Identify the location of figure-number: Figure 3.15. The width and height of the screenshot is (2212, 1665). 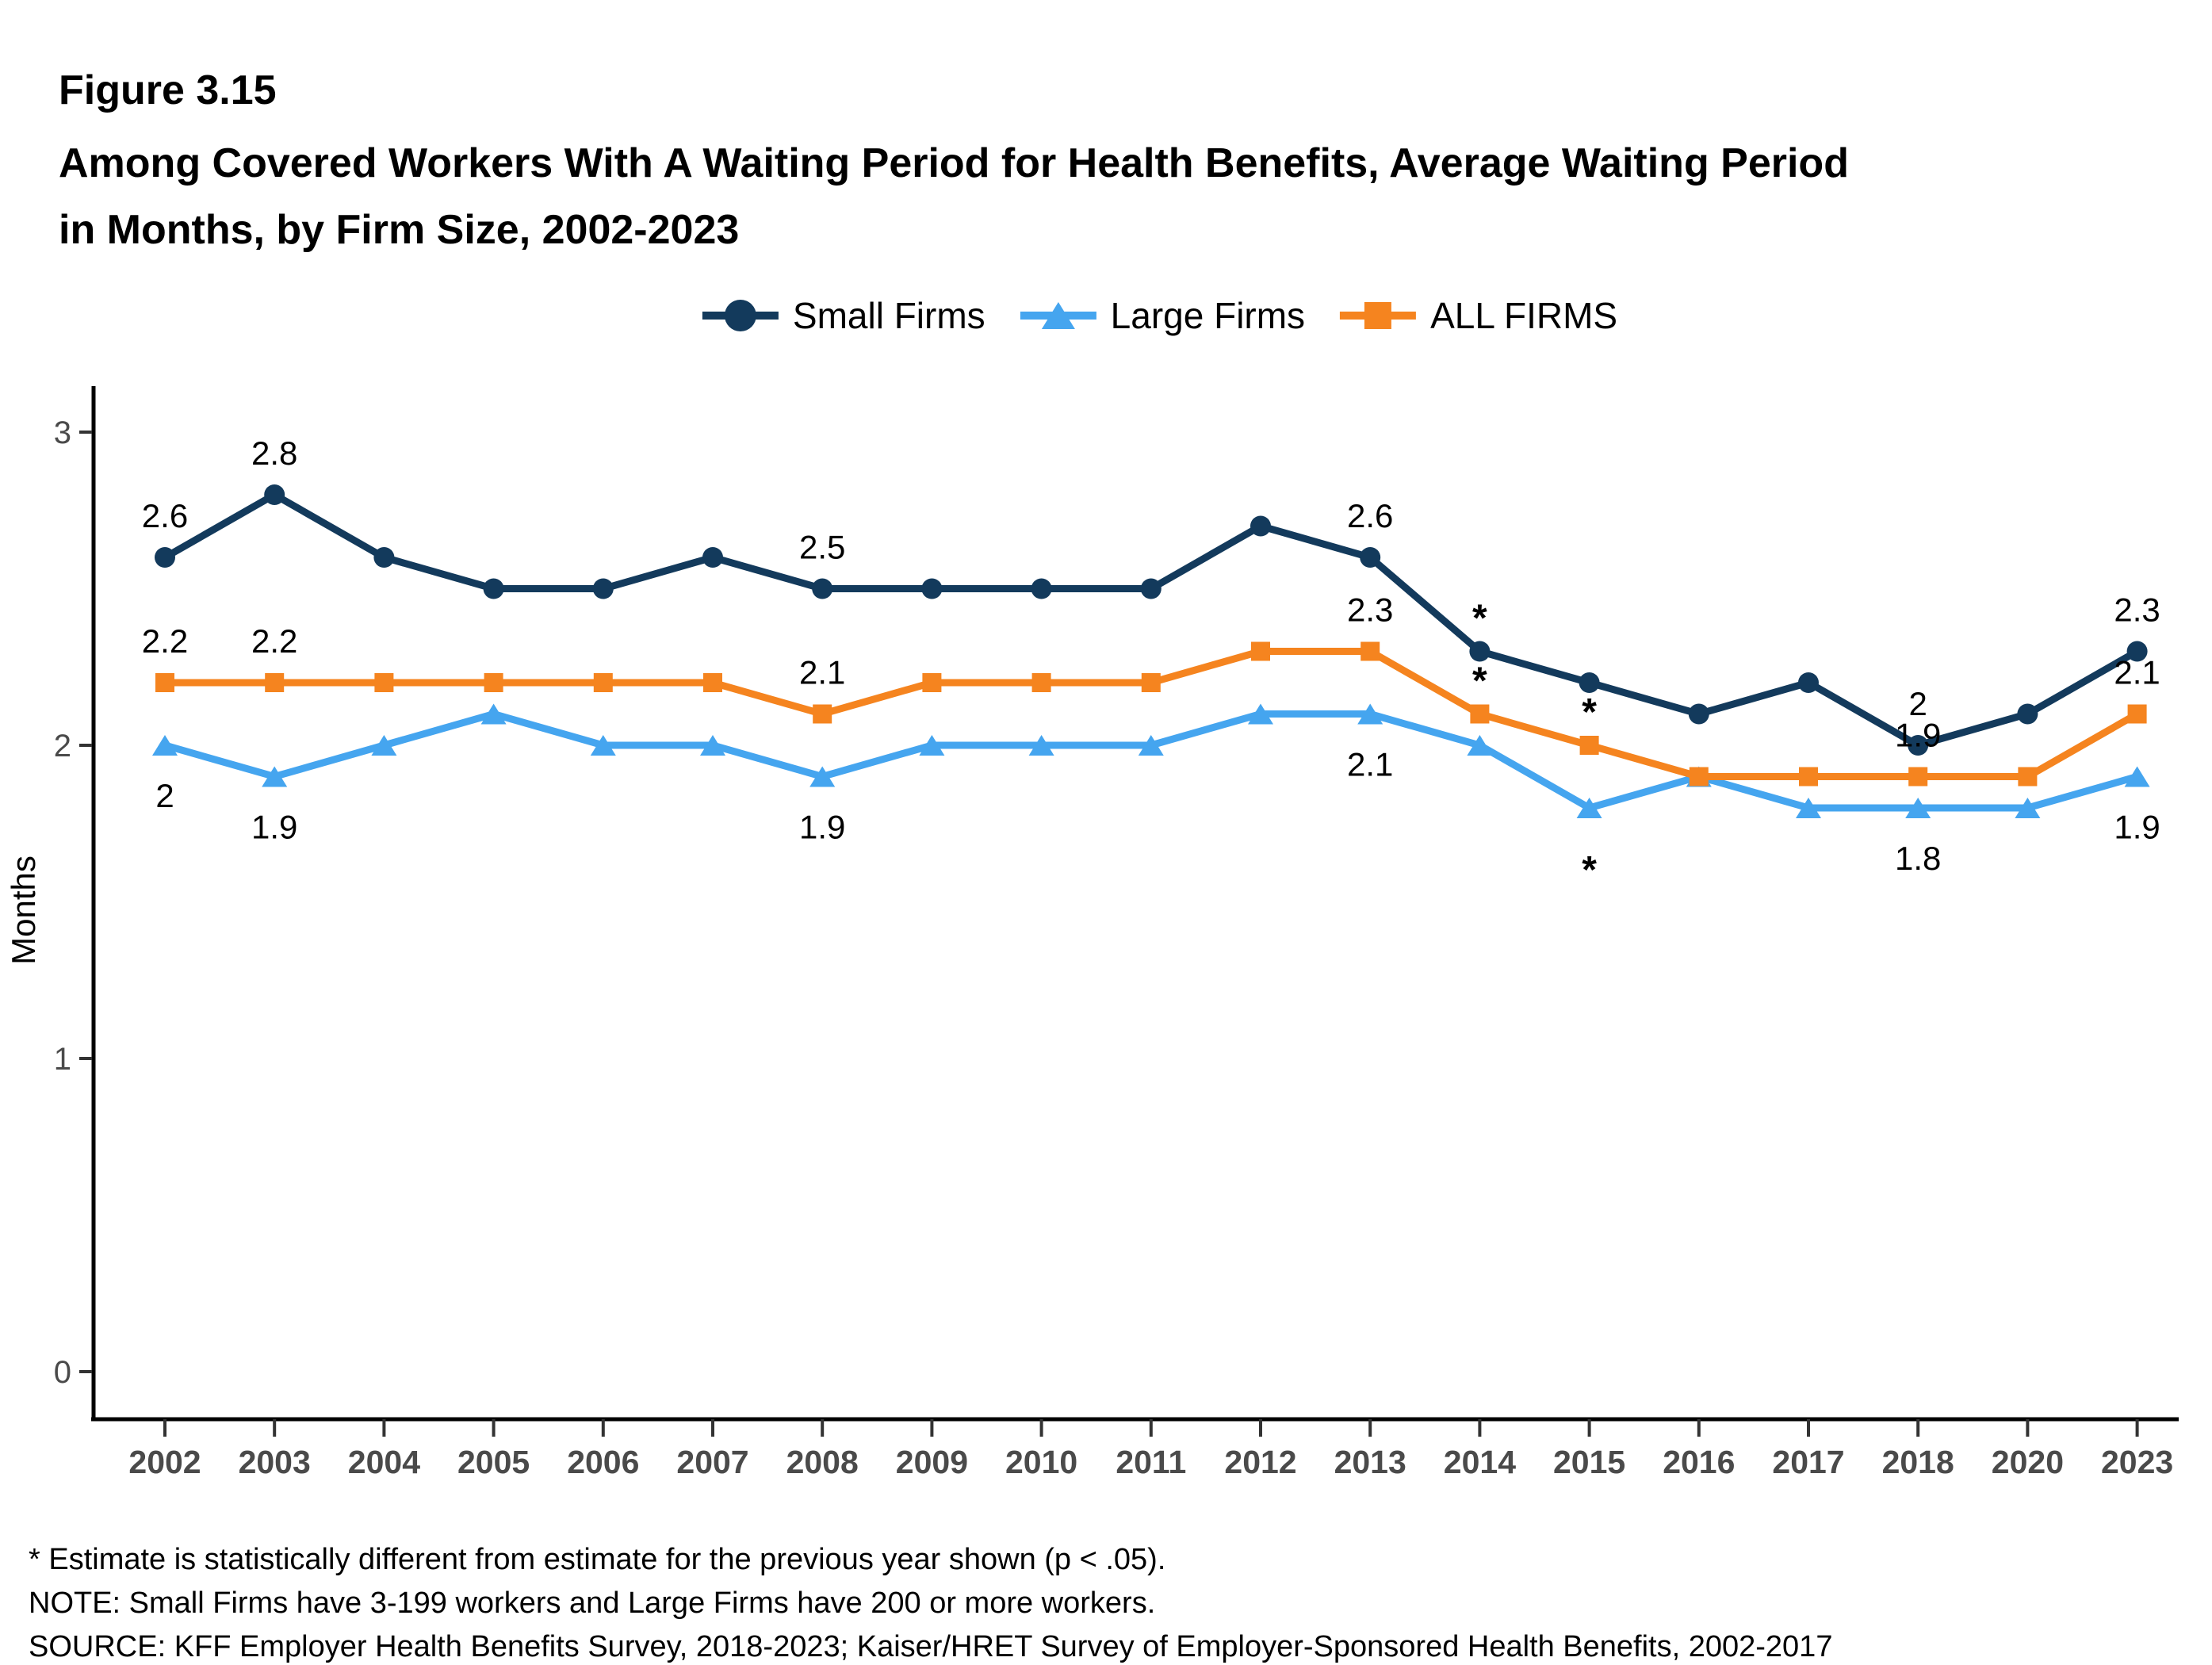
(168, 90).